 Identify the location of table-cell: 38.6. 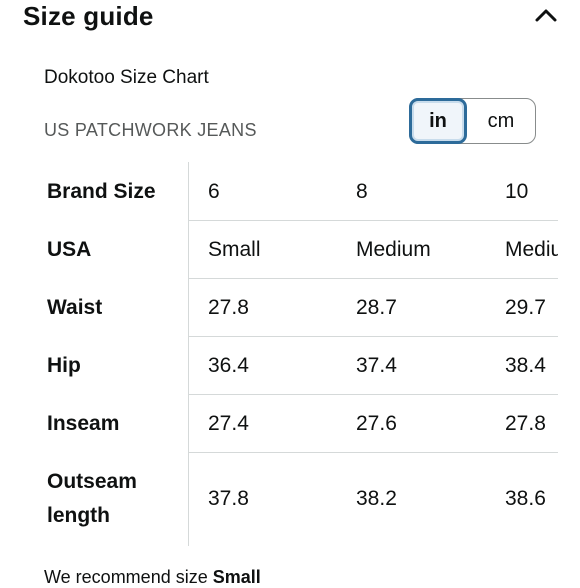
(525, 498).